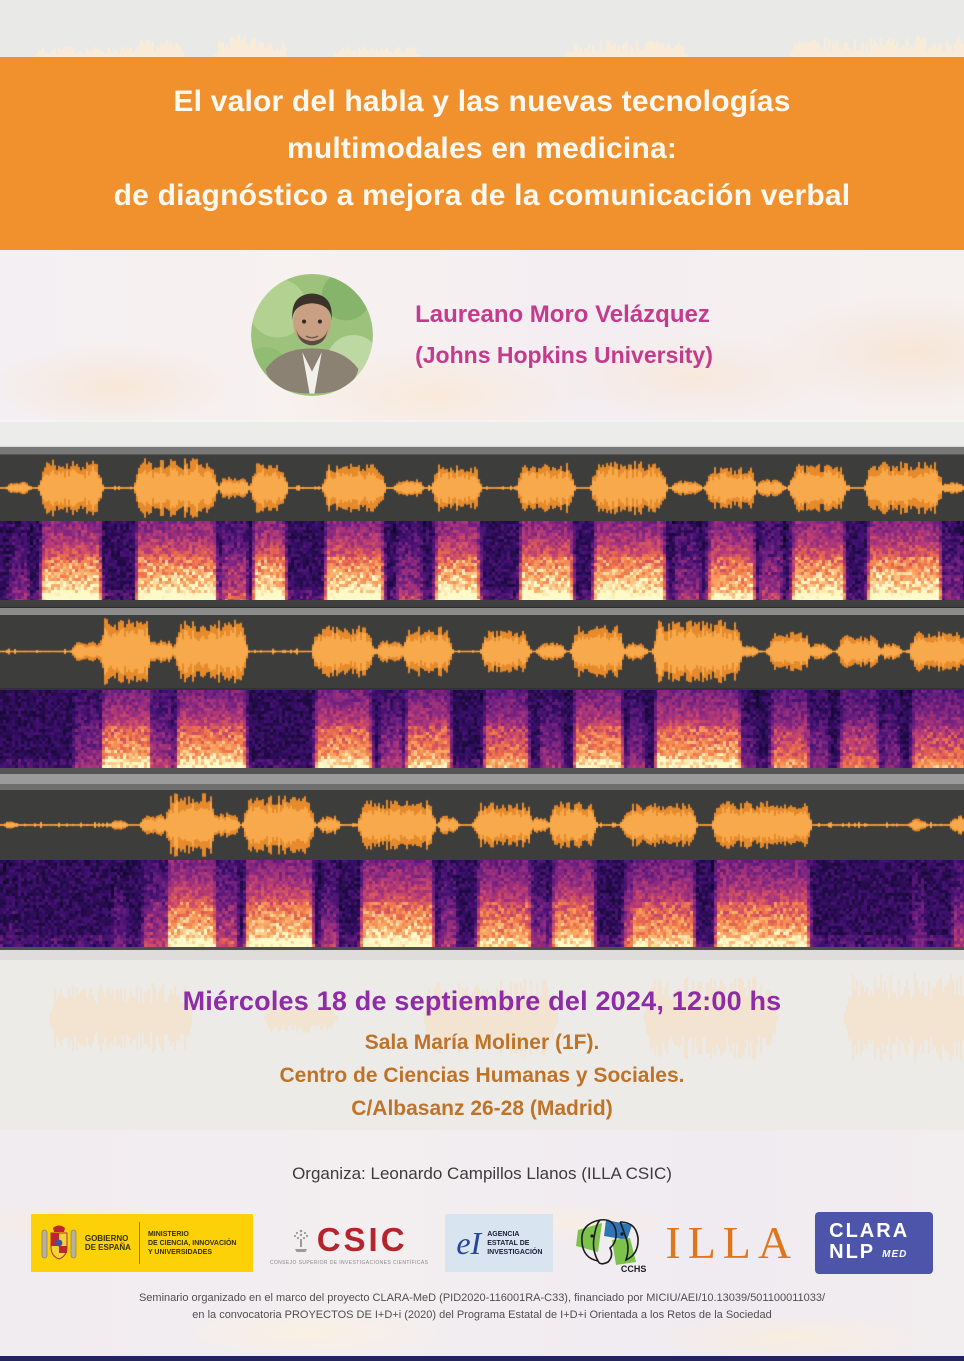 The width and height of the screenshot is (964, 1361). I want to click on clara-med-badge: MED, so click(895, 1254).